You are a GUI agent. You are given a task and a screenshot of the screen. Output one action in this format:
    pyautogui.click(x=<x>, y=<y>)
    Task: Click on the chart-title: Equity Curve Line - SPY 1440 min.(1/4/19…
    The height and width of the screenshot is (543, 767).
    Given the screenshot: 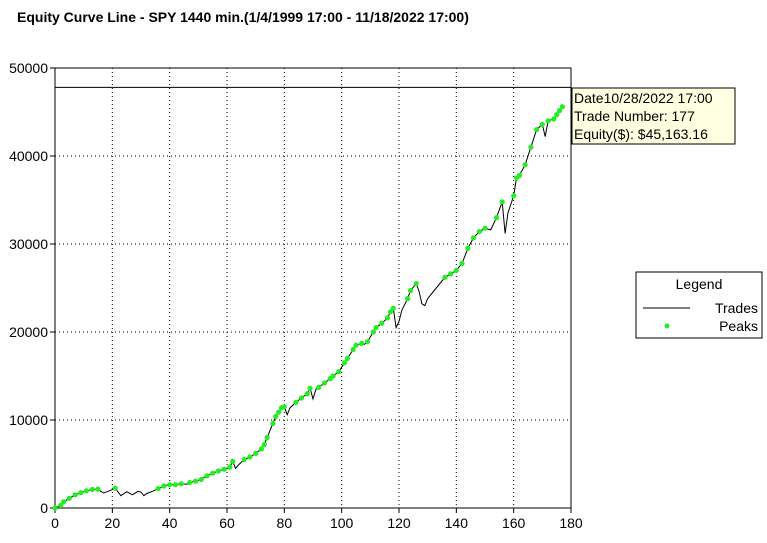 What is the action you would take?
    pyautogui.click(x=243, y=17)
    